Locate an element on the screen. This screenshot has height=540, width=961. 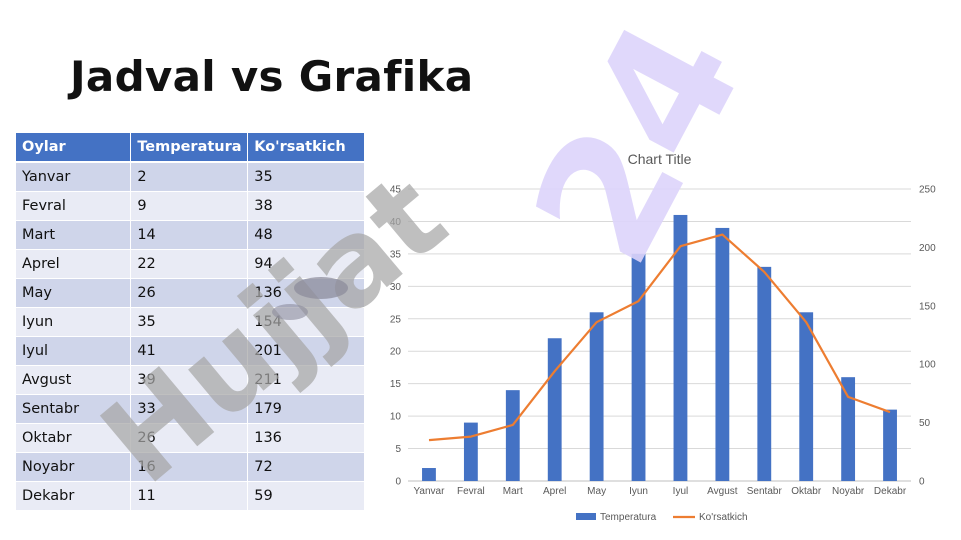
column-header: Temperatura is located at coordinates (189, 147).